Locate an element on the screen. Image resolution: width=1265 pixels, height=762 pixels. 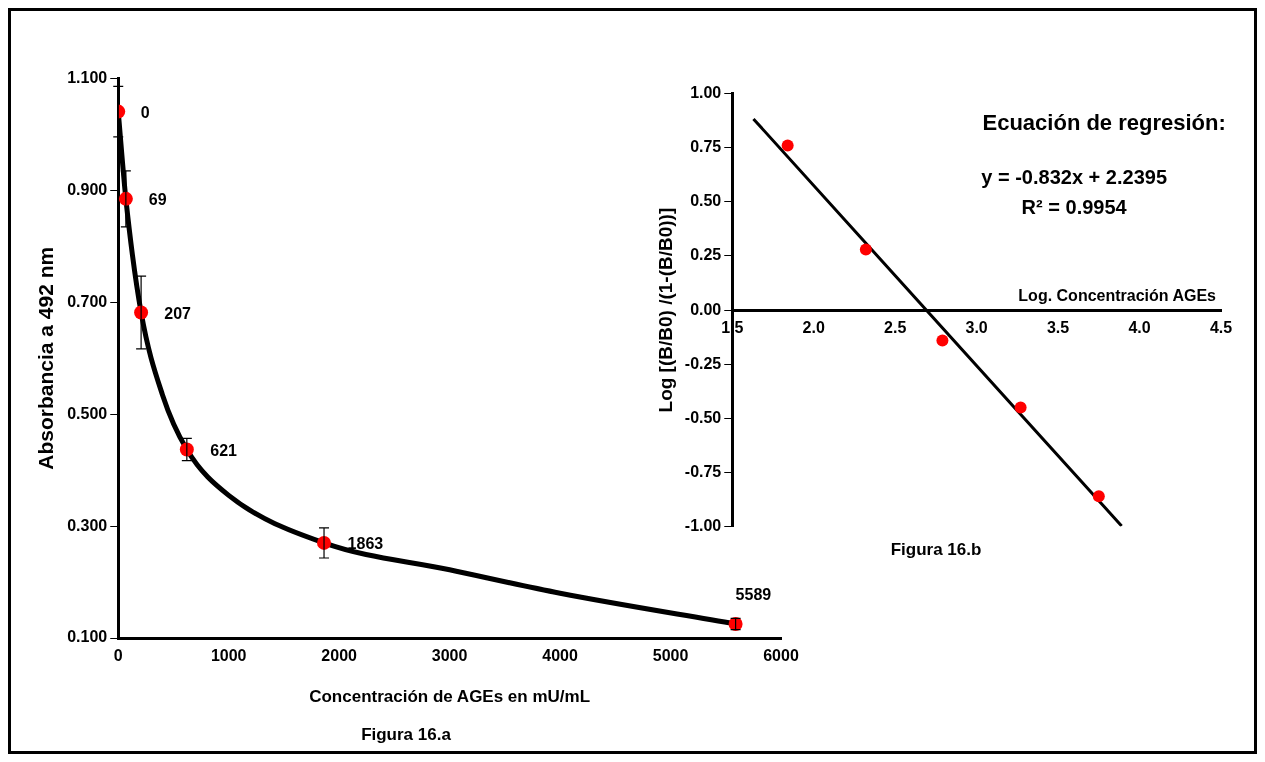
y-tick-label: 1.00 is located at coordinates (706, 93).